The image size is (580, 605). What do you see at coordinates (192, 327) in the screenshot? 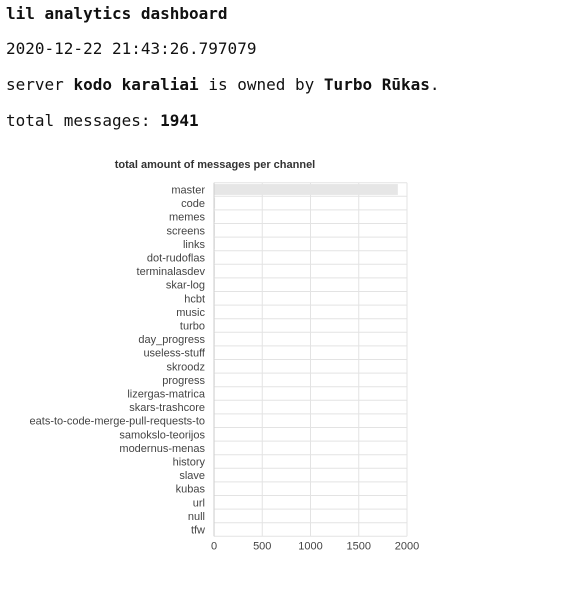
I see `category-label: turbo` at bounding box center [192, 327].